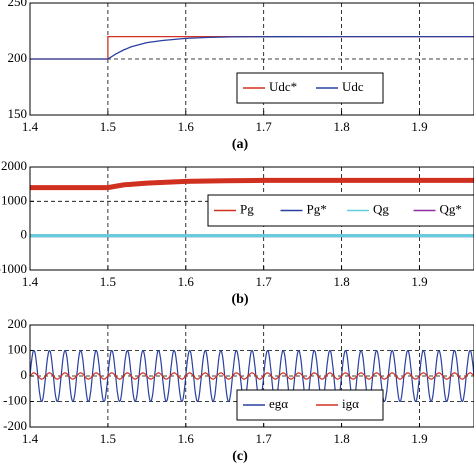  I want to click on panel-caption: (c), so click(240, 456).